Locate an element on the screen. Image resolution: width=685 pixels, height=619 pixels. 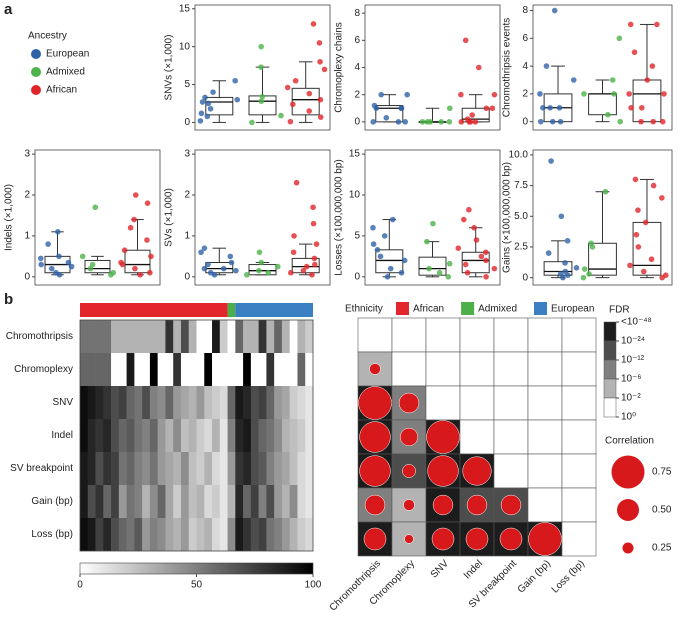
y-tick-label: 8 is located at coordinates (357, 13).